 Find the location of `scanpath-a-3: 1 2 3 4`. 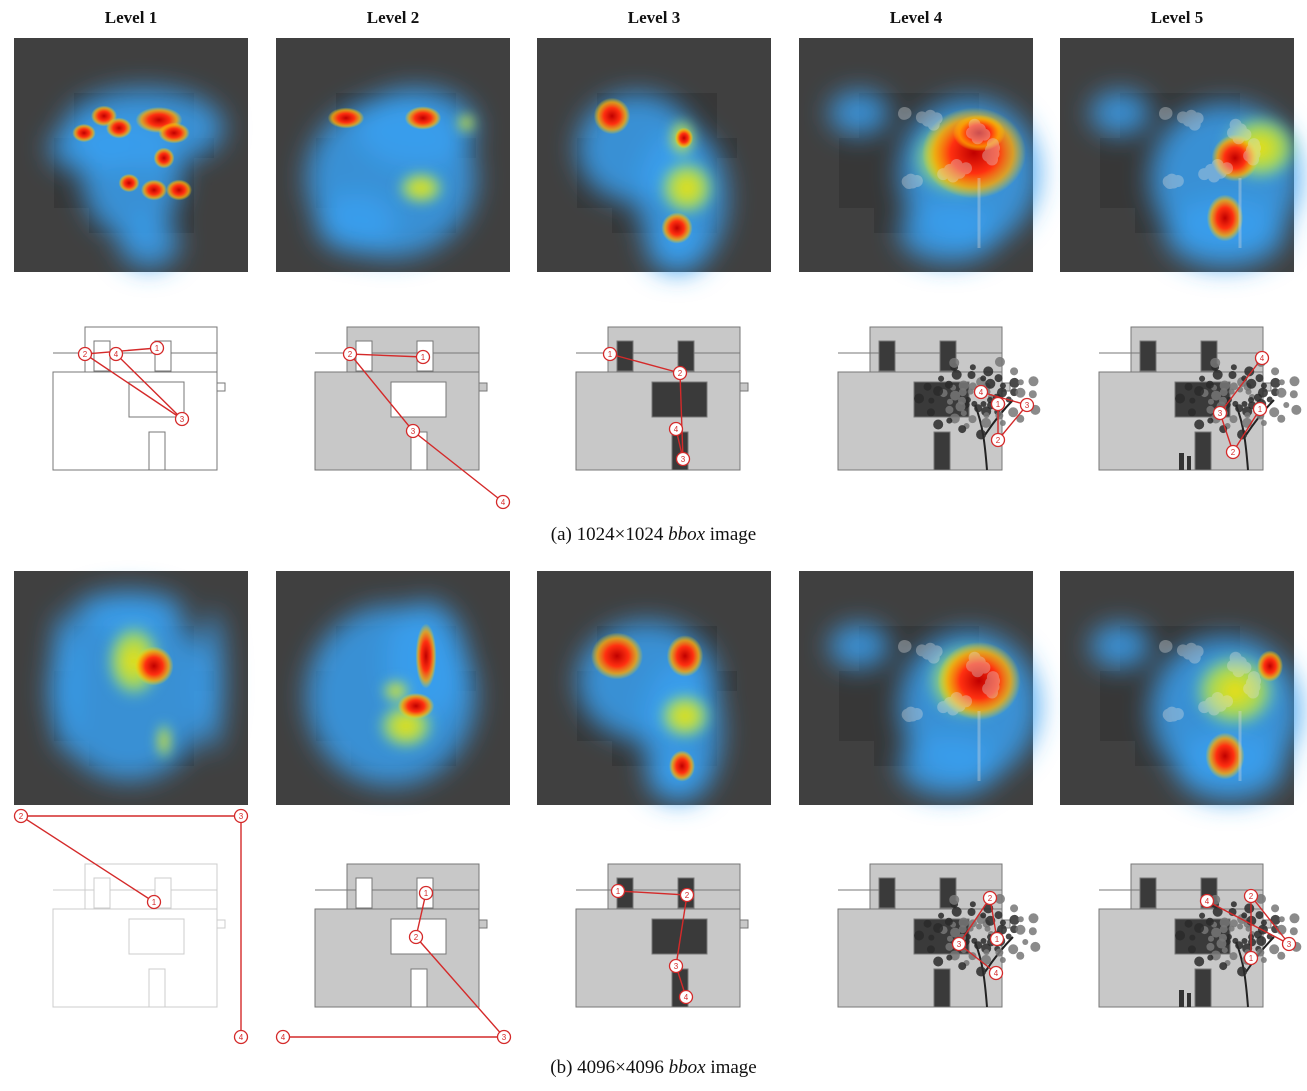

scanpath-a-3: 1 2 3 4 is located at coordinates (646, 406).